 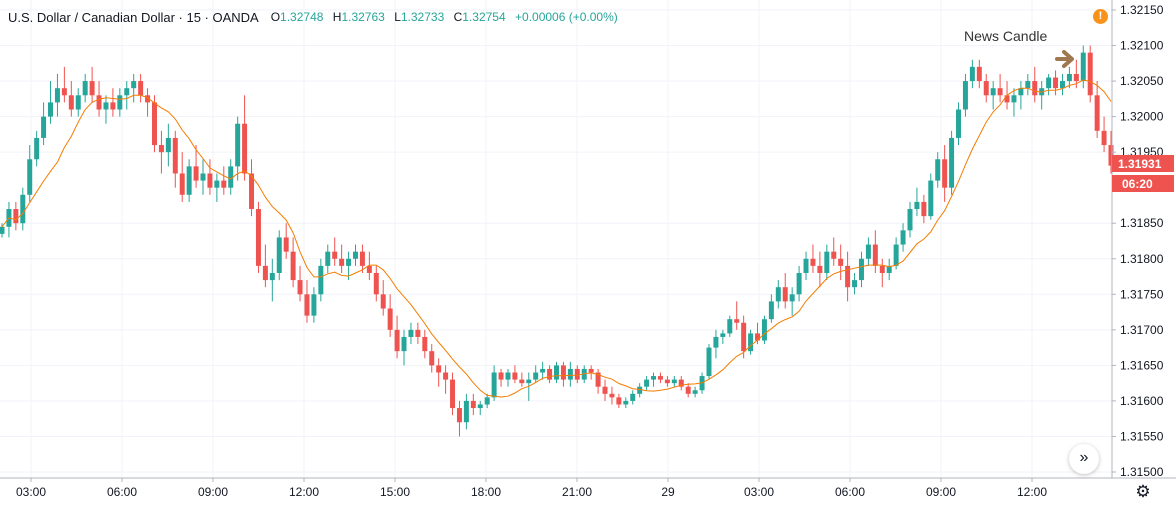 I want to click on gear-icon: ⚙, so click(x=1143, y=491).